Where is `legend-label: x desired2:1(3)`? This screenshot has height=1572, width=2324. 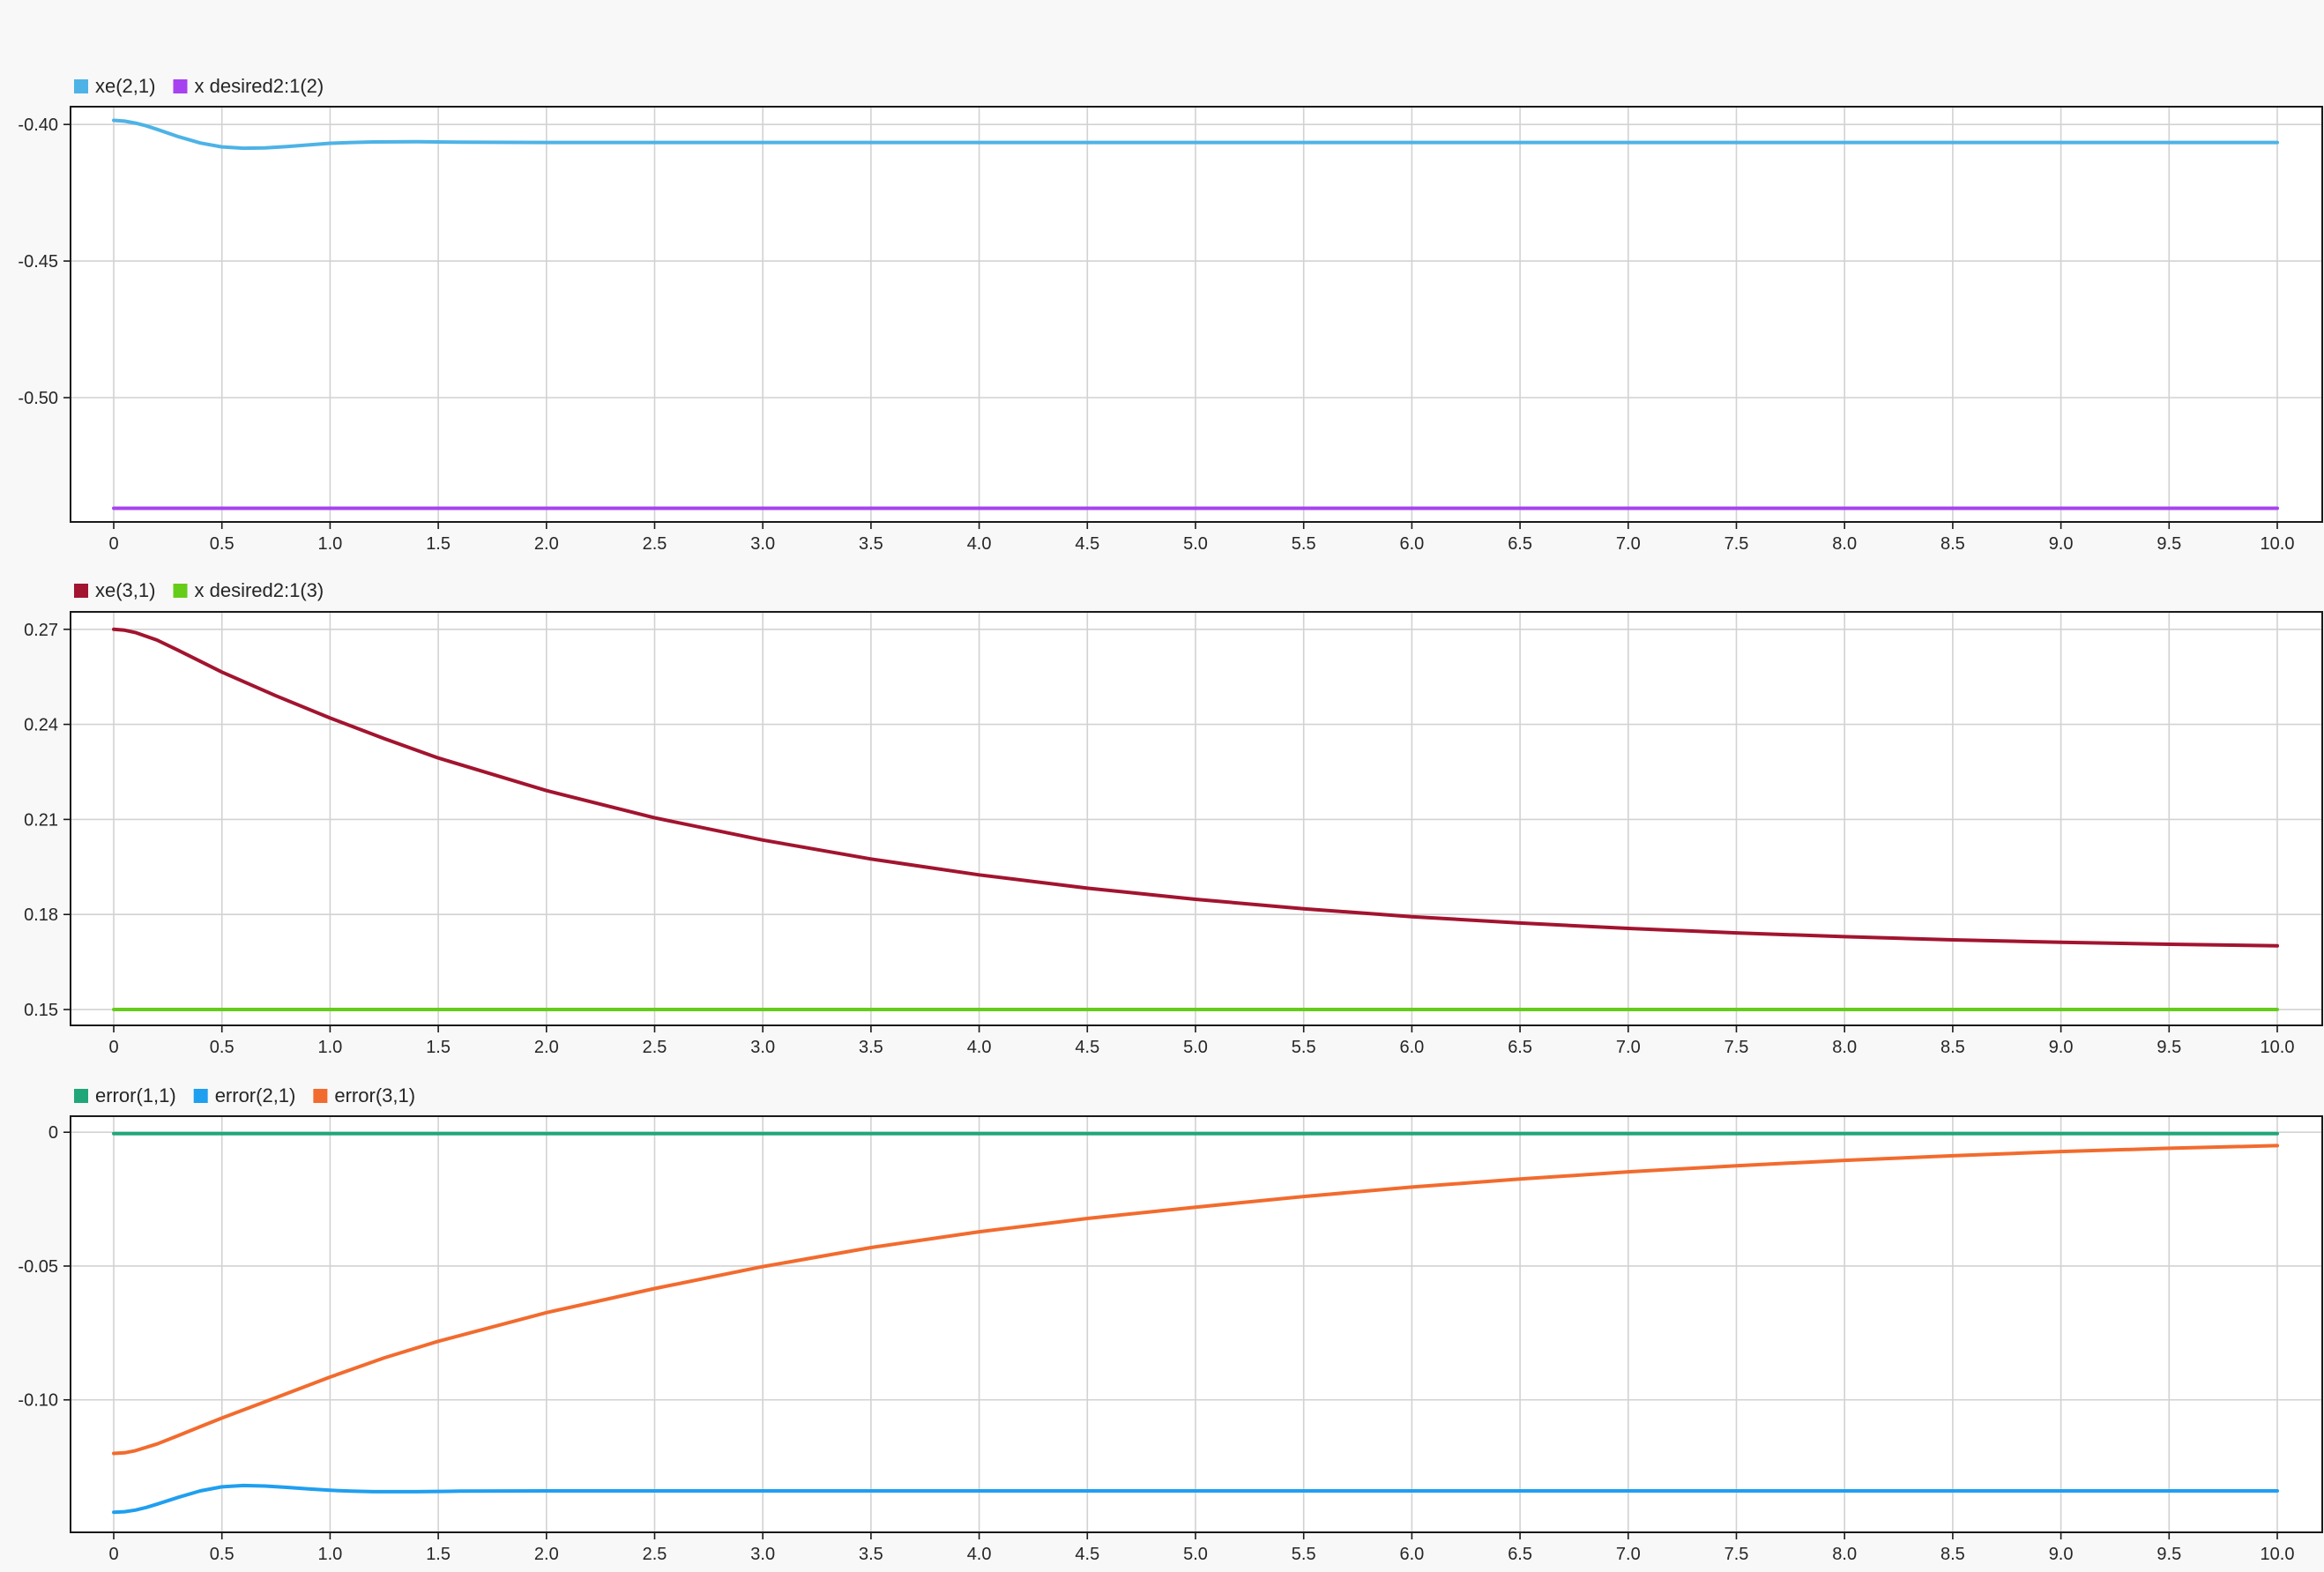 legend-label: x desired2:1(3) is located at coordinates (259, 590).